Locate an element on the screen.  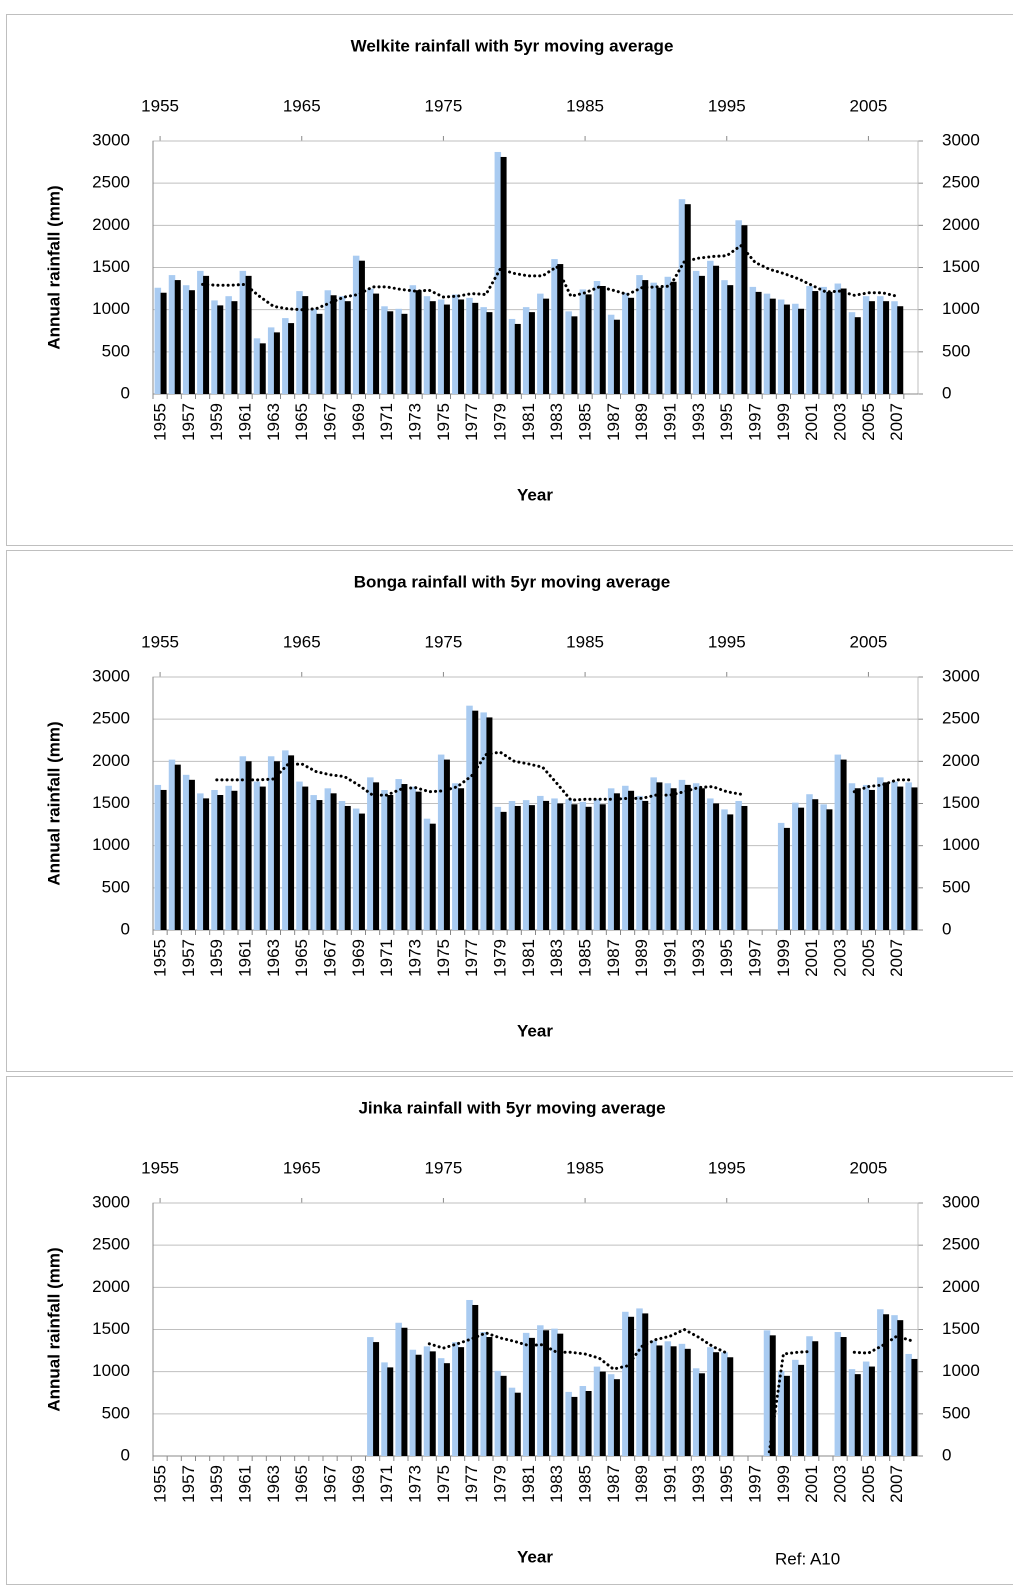
x-tick-label: 1999 is located at coordinates (783, 958).